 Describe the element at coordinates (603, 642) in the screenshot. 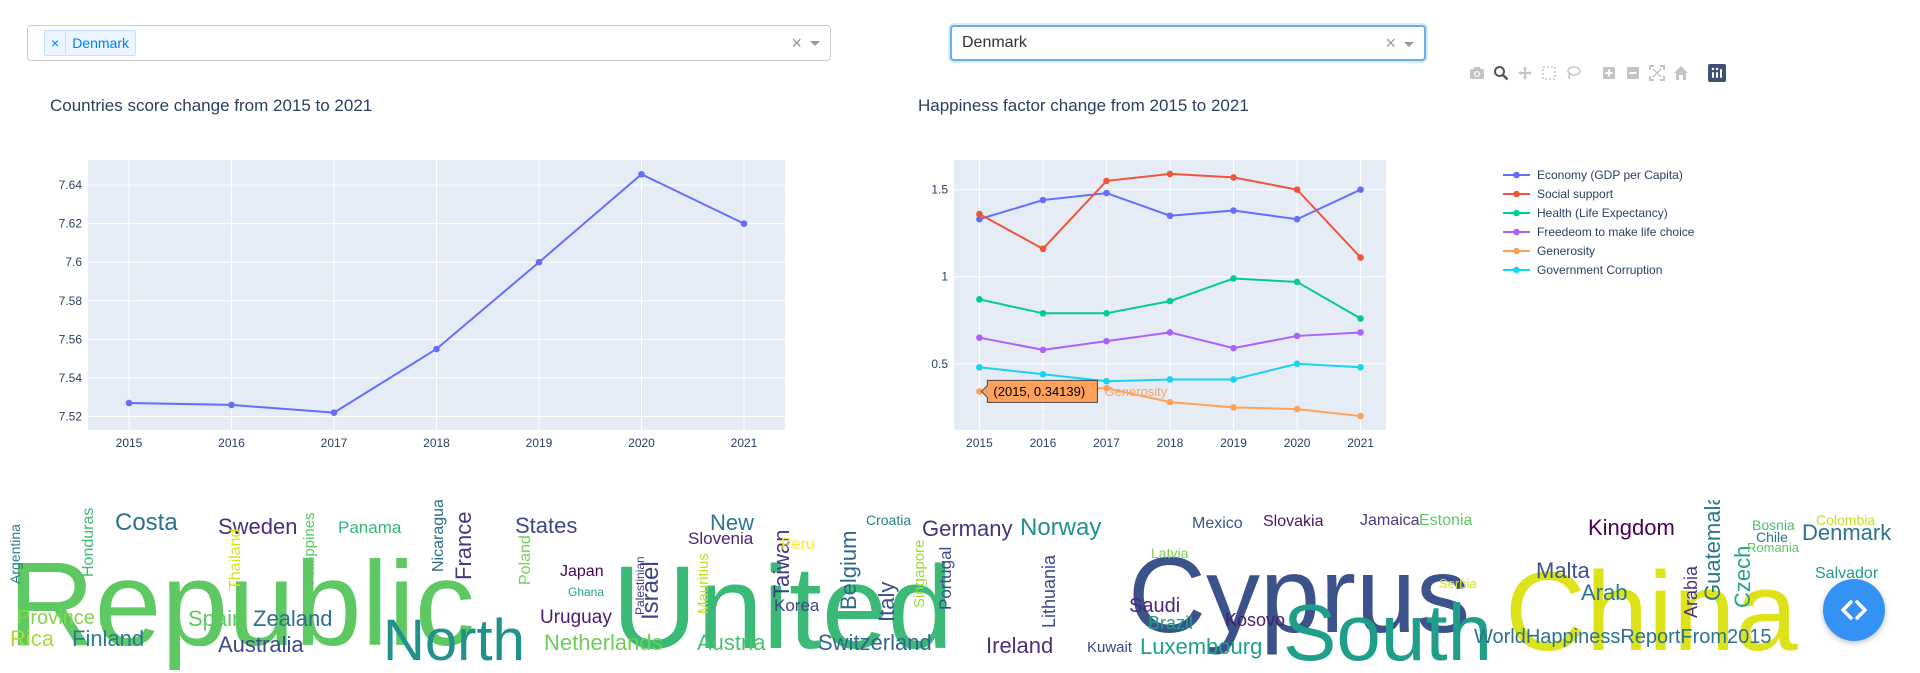

I see `word-cloud-word: Netherlands` at that location.